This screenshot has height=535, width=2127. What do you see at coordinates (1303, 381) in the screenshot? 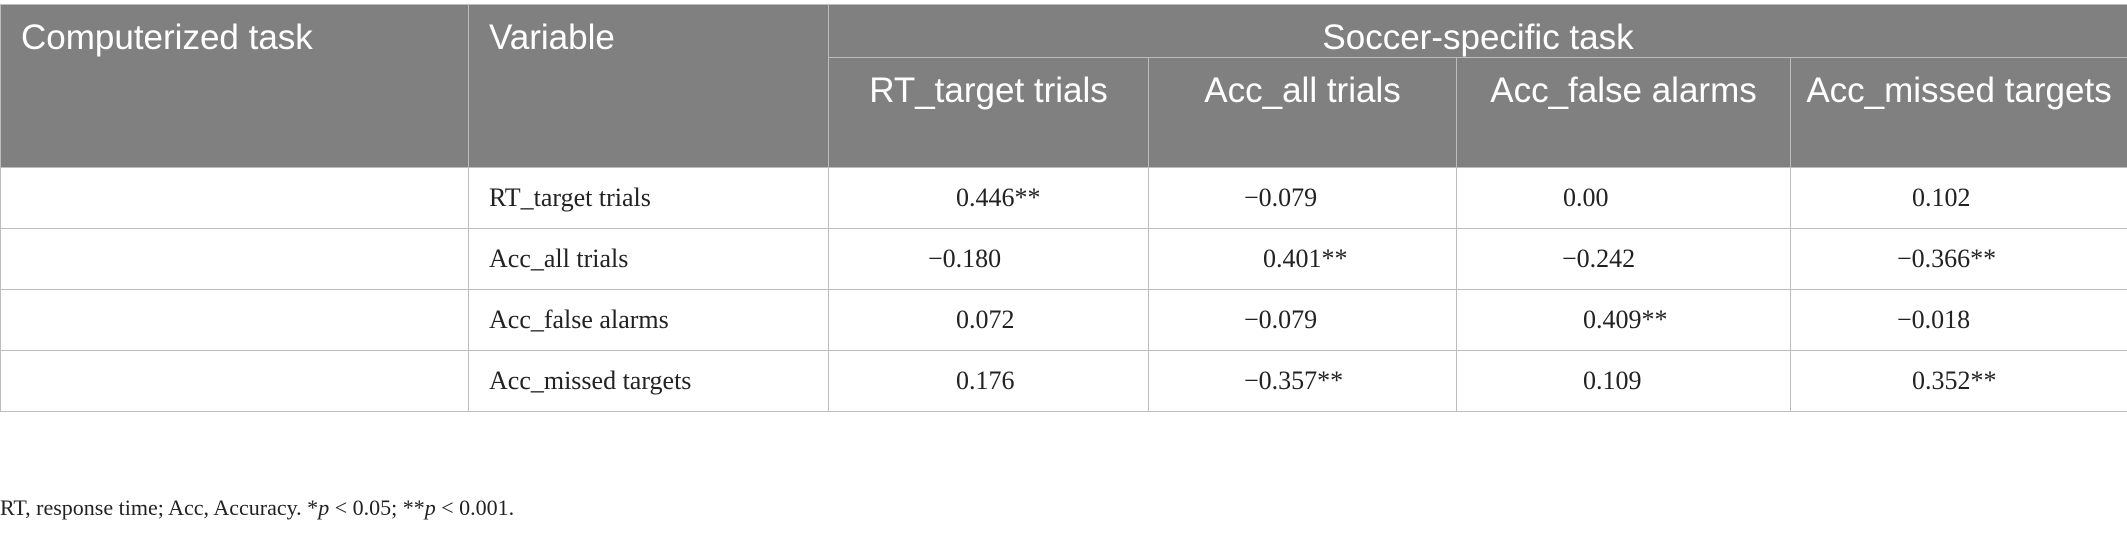
I see `value-cell: −0.357**` at bounding box center [1303, 381].